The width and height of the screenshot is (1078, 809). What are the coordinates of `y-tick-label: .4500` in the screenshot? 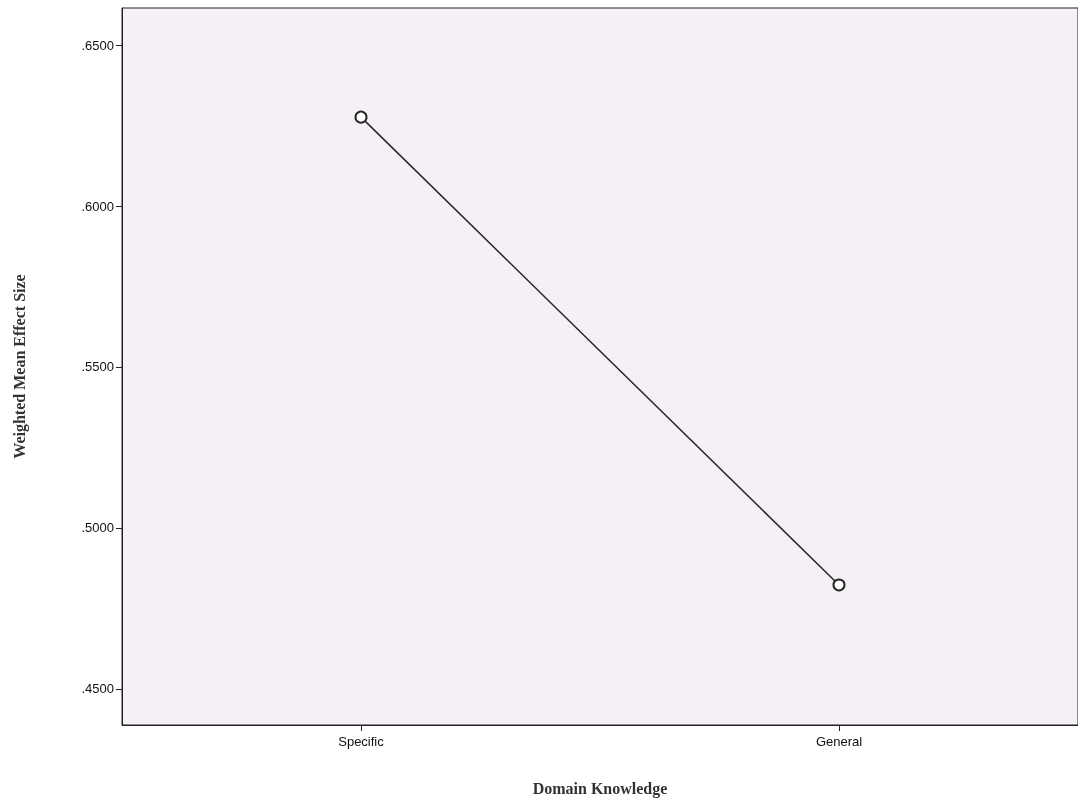 It's located at (97, 689).